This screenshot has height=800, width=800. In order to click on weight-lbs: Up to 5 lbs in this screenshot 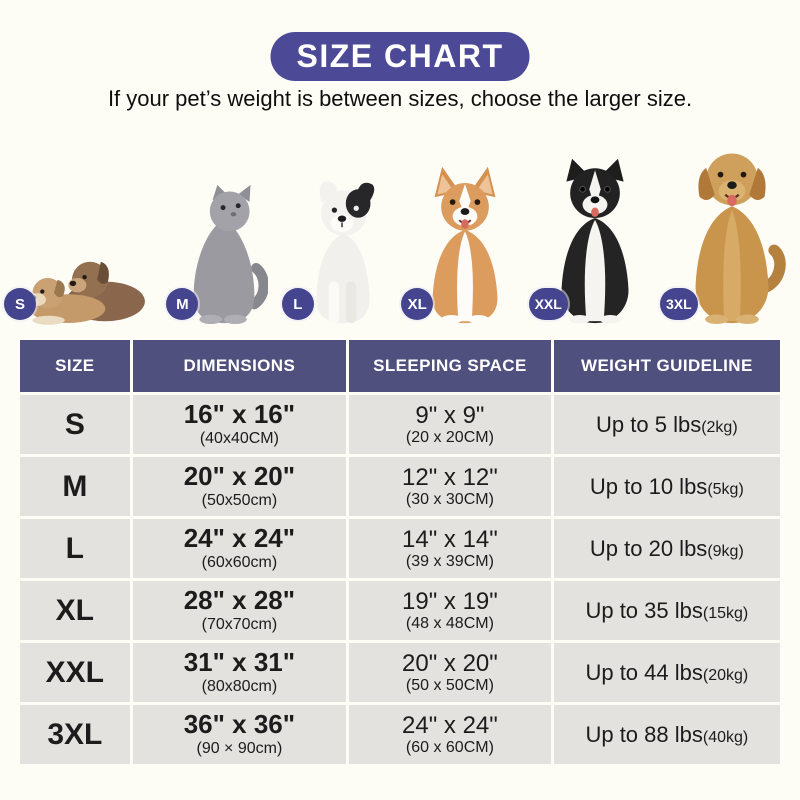, I will do `click(649, 424)`.